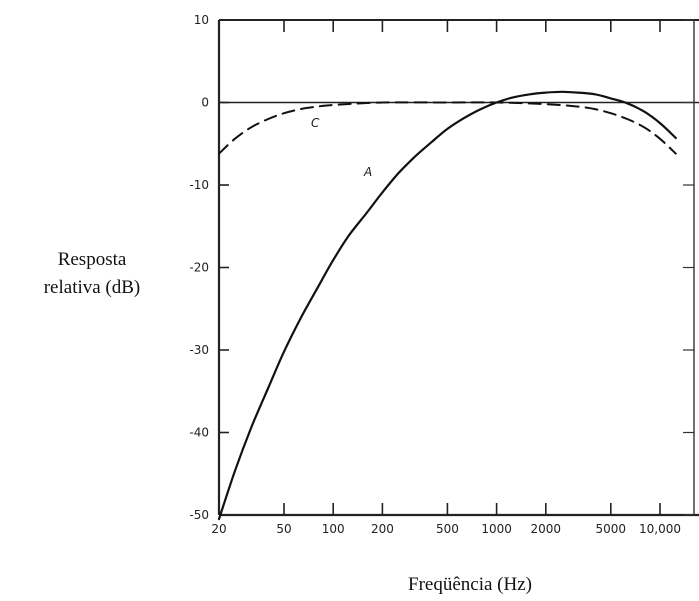 The image size is (699, 601). Describe the element at coordinates (199, 185) in the screenshot. I see `y-tick-label: -10` at that location.